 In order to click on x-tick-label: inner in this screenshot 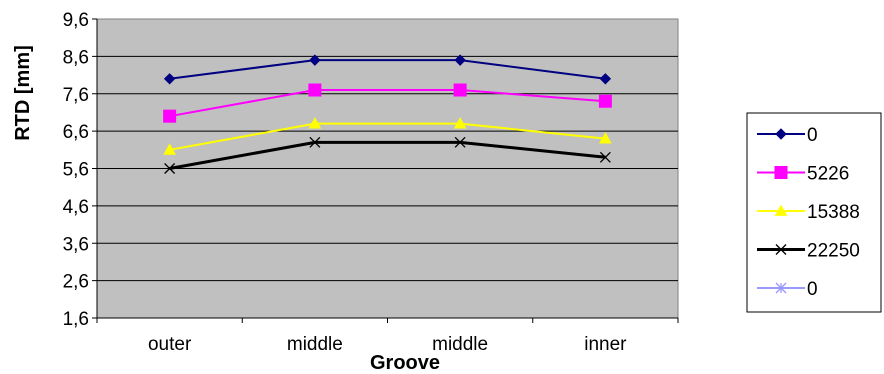, I will do `click(605, 344)`.